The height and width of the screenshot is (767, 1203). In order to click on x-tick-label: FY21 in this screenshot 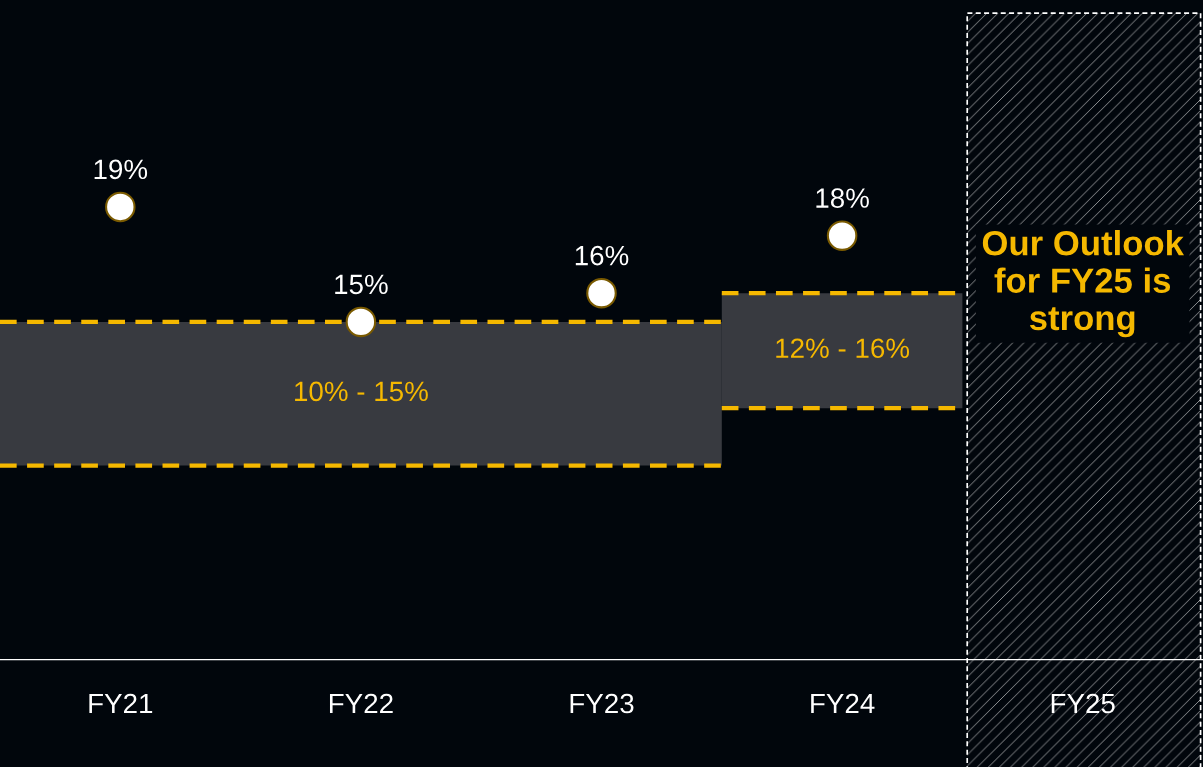, I will do `click(121, 703)`.